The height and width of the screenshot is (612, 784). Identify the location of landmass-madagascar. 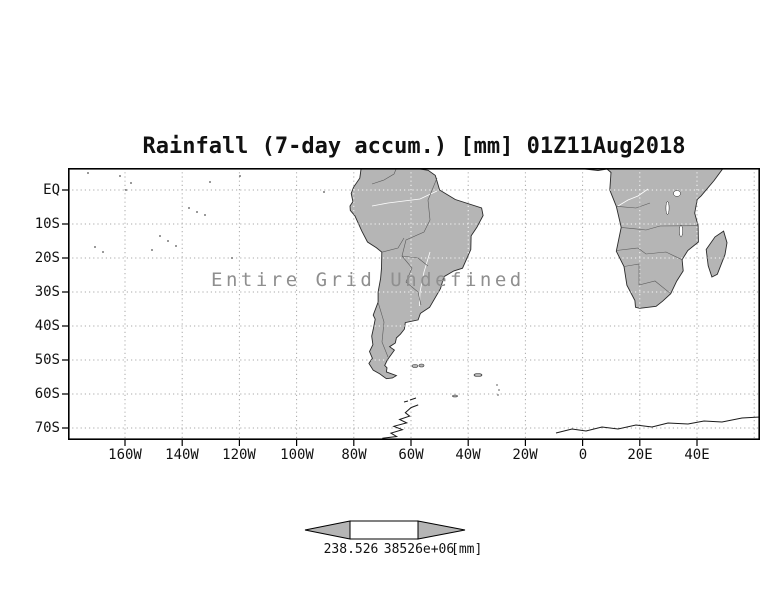
(716, 254).